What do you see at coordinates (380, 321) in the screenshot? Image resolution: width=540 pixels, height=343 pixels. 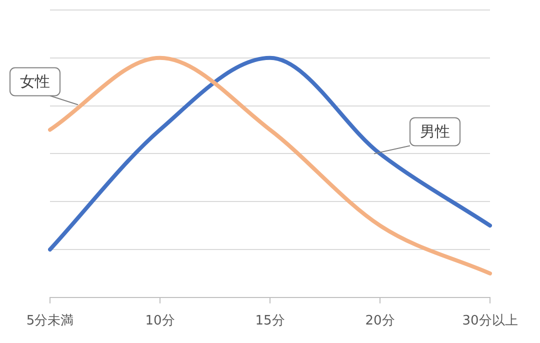 I see `x-tick-label: 20分` at bounding box center [380, 321].